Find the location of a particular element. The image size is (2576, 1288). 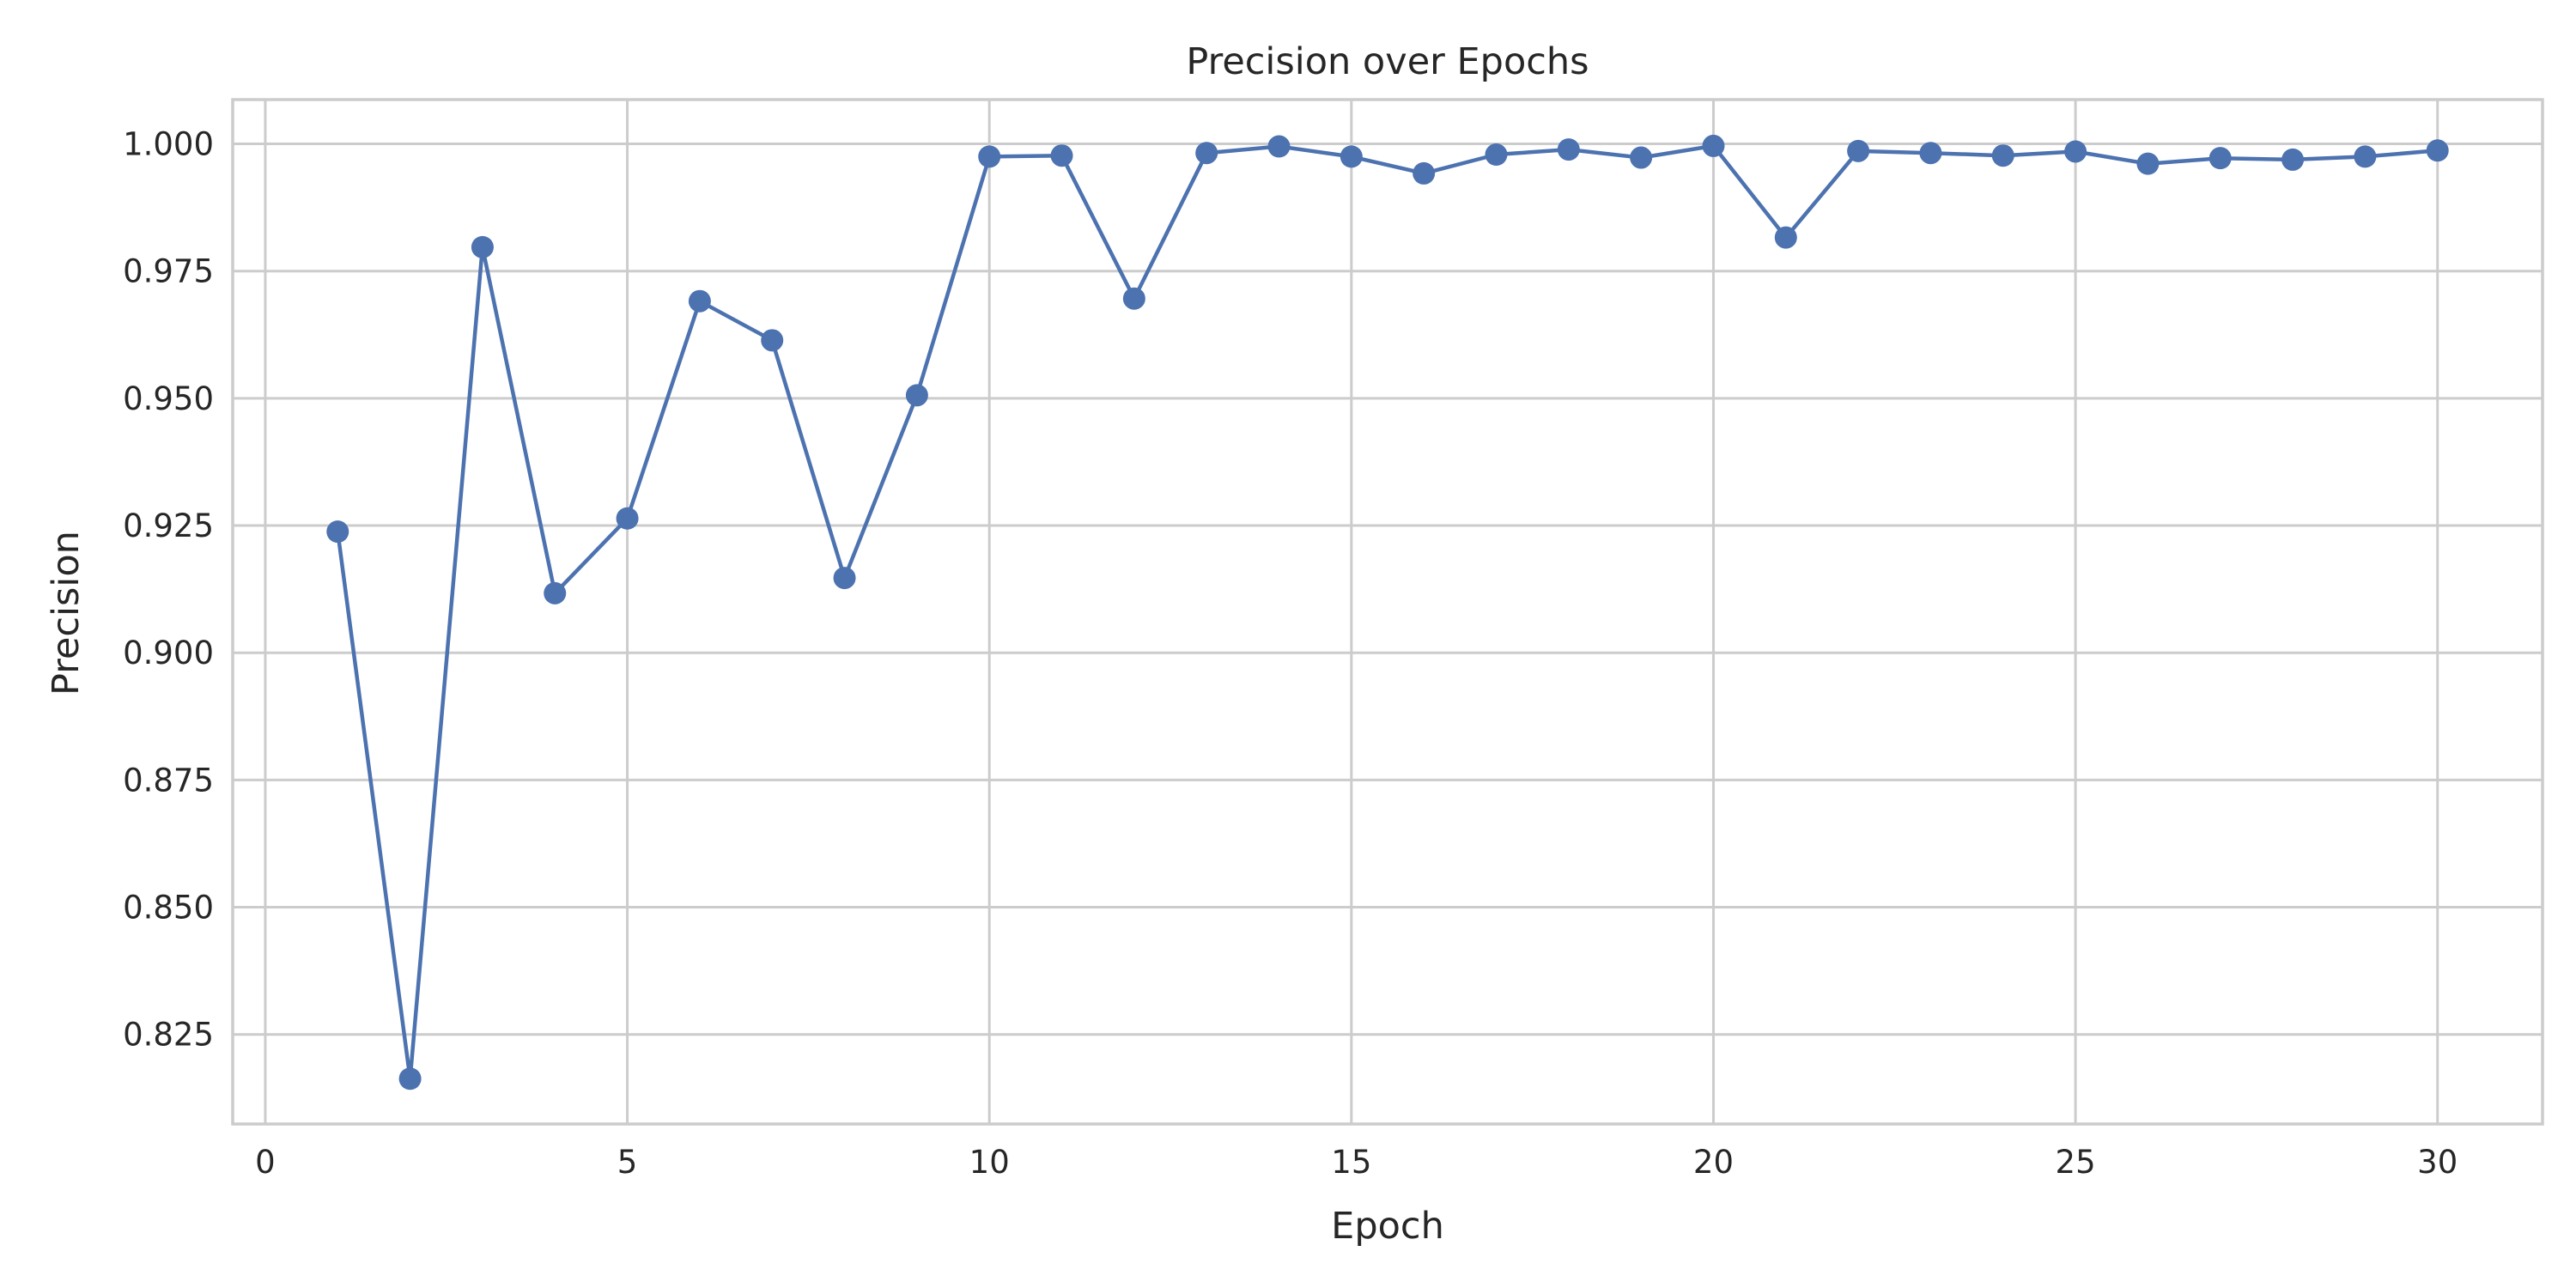

x-axis-label: Epoch is located at coordinates (1387, 1226).